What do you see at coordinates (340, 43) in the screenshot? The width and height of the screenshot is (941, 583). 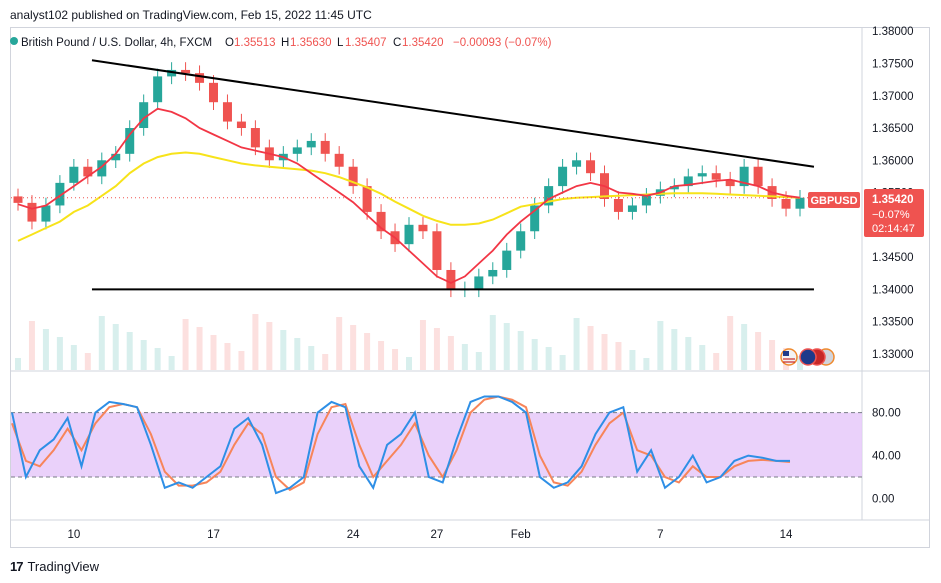 I see `legend-low-label: L` at bounding box center [340, 43].